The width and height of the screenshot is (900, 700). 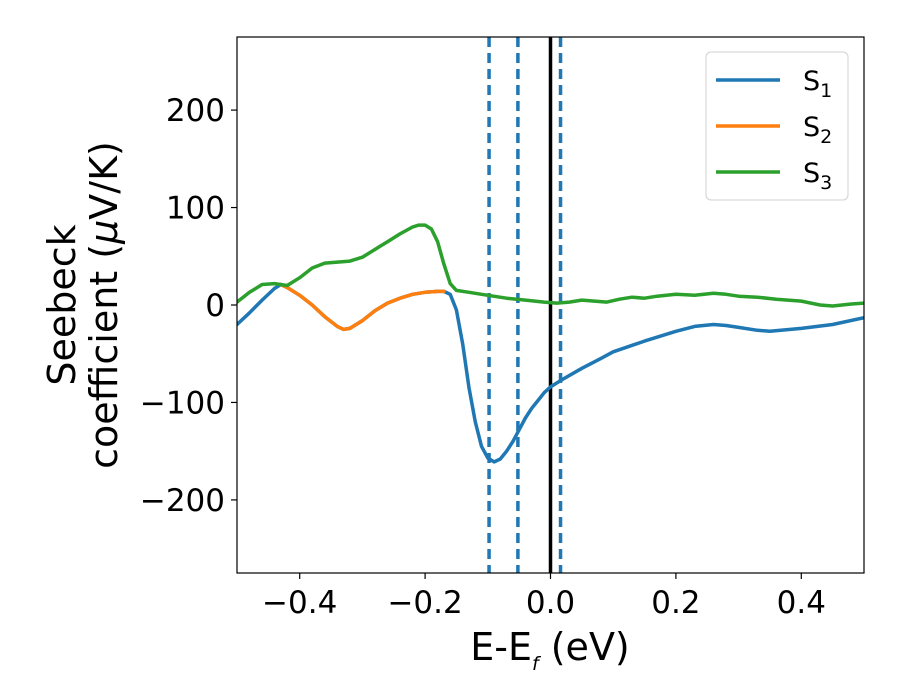 What do you see at coordinates (182, 501) in the screenshot?
I see `y-tick-label: −200` at bounding box center [182, 501].